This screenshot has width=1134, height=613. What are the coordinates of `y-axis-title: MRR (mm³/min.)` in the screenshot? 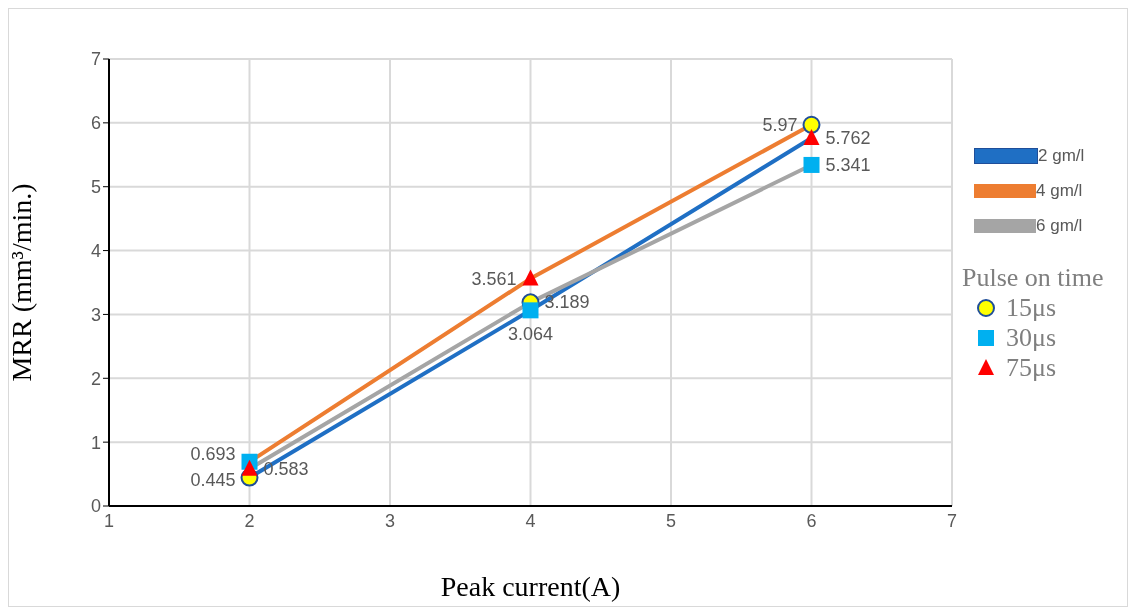 It's located at (21, 282).